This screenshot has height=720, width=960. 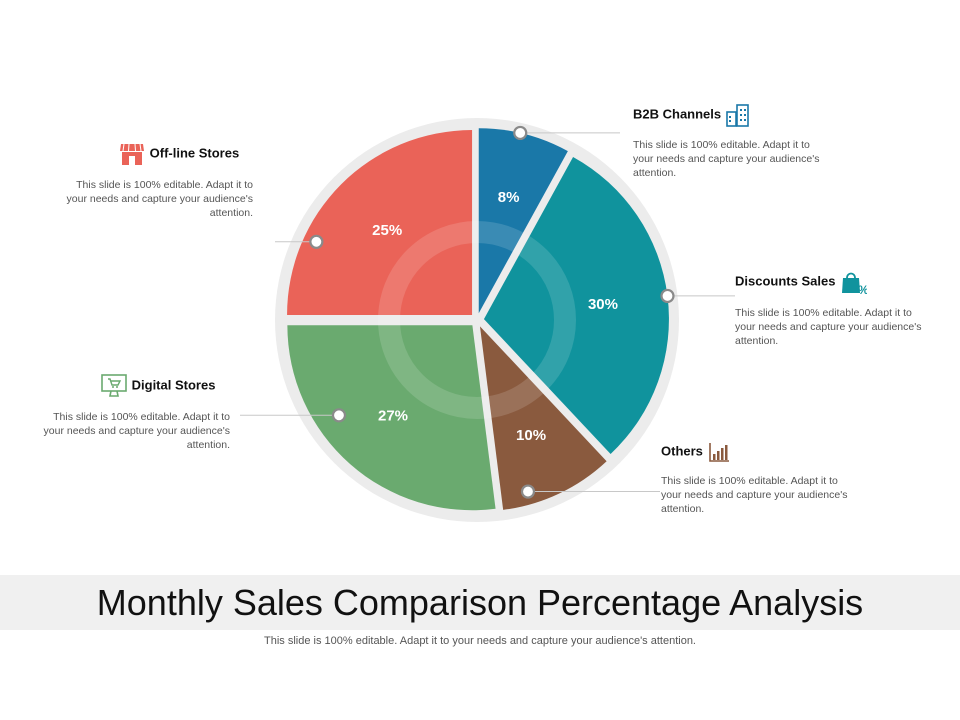 I want to click on pie-slice-digital-stores, so click(x=391, y=418).